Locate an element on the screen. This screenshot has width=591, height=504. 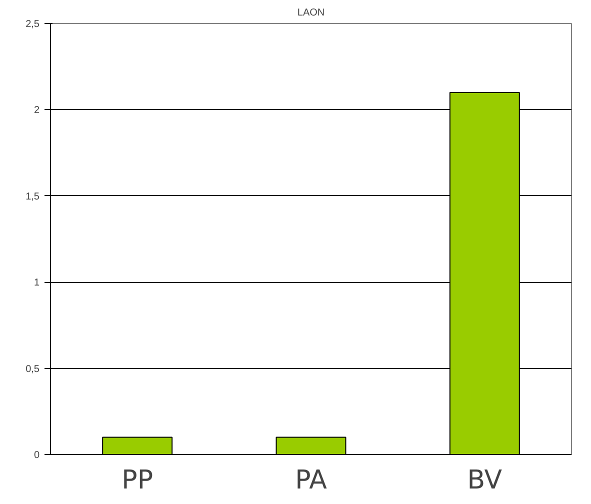
x-tick-label: PA is located at coordinates (311, 481).